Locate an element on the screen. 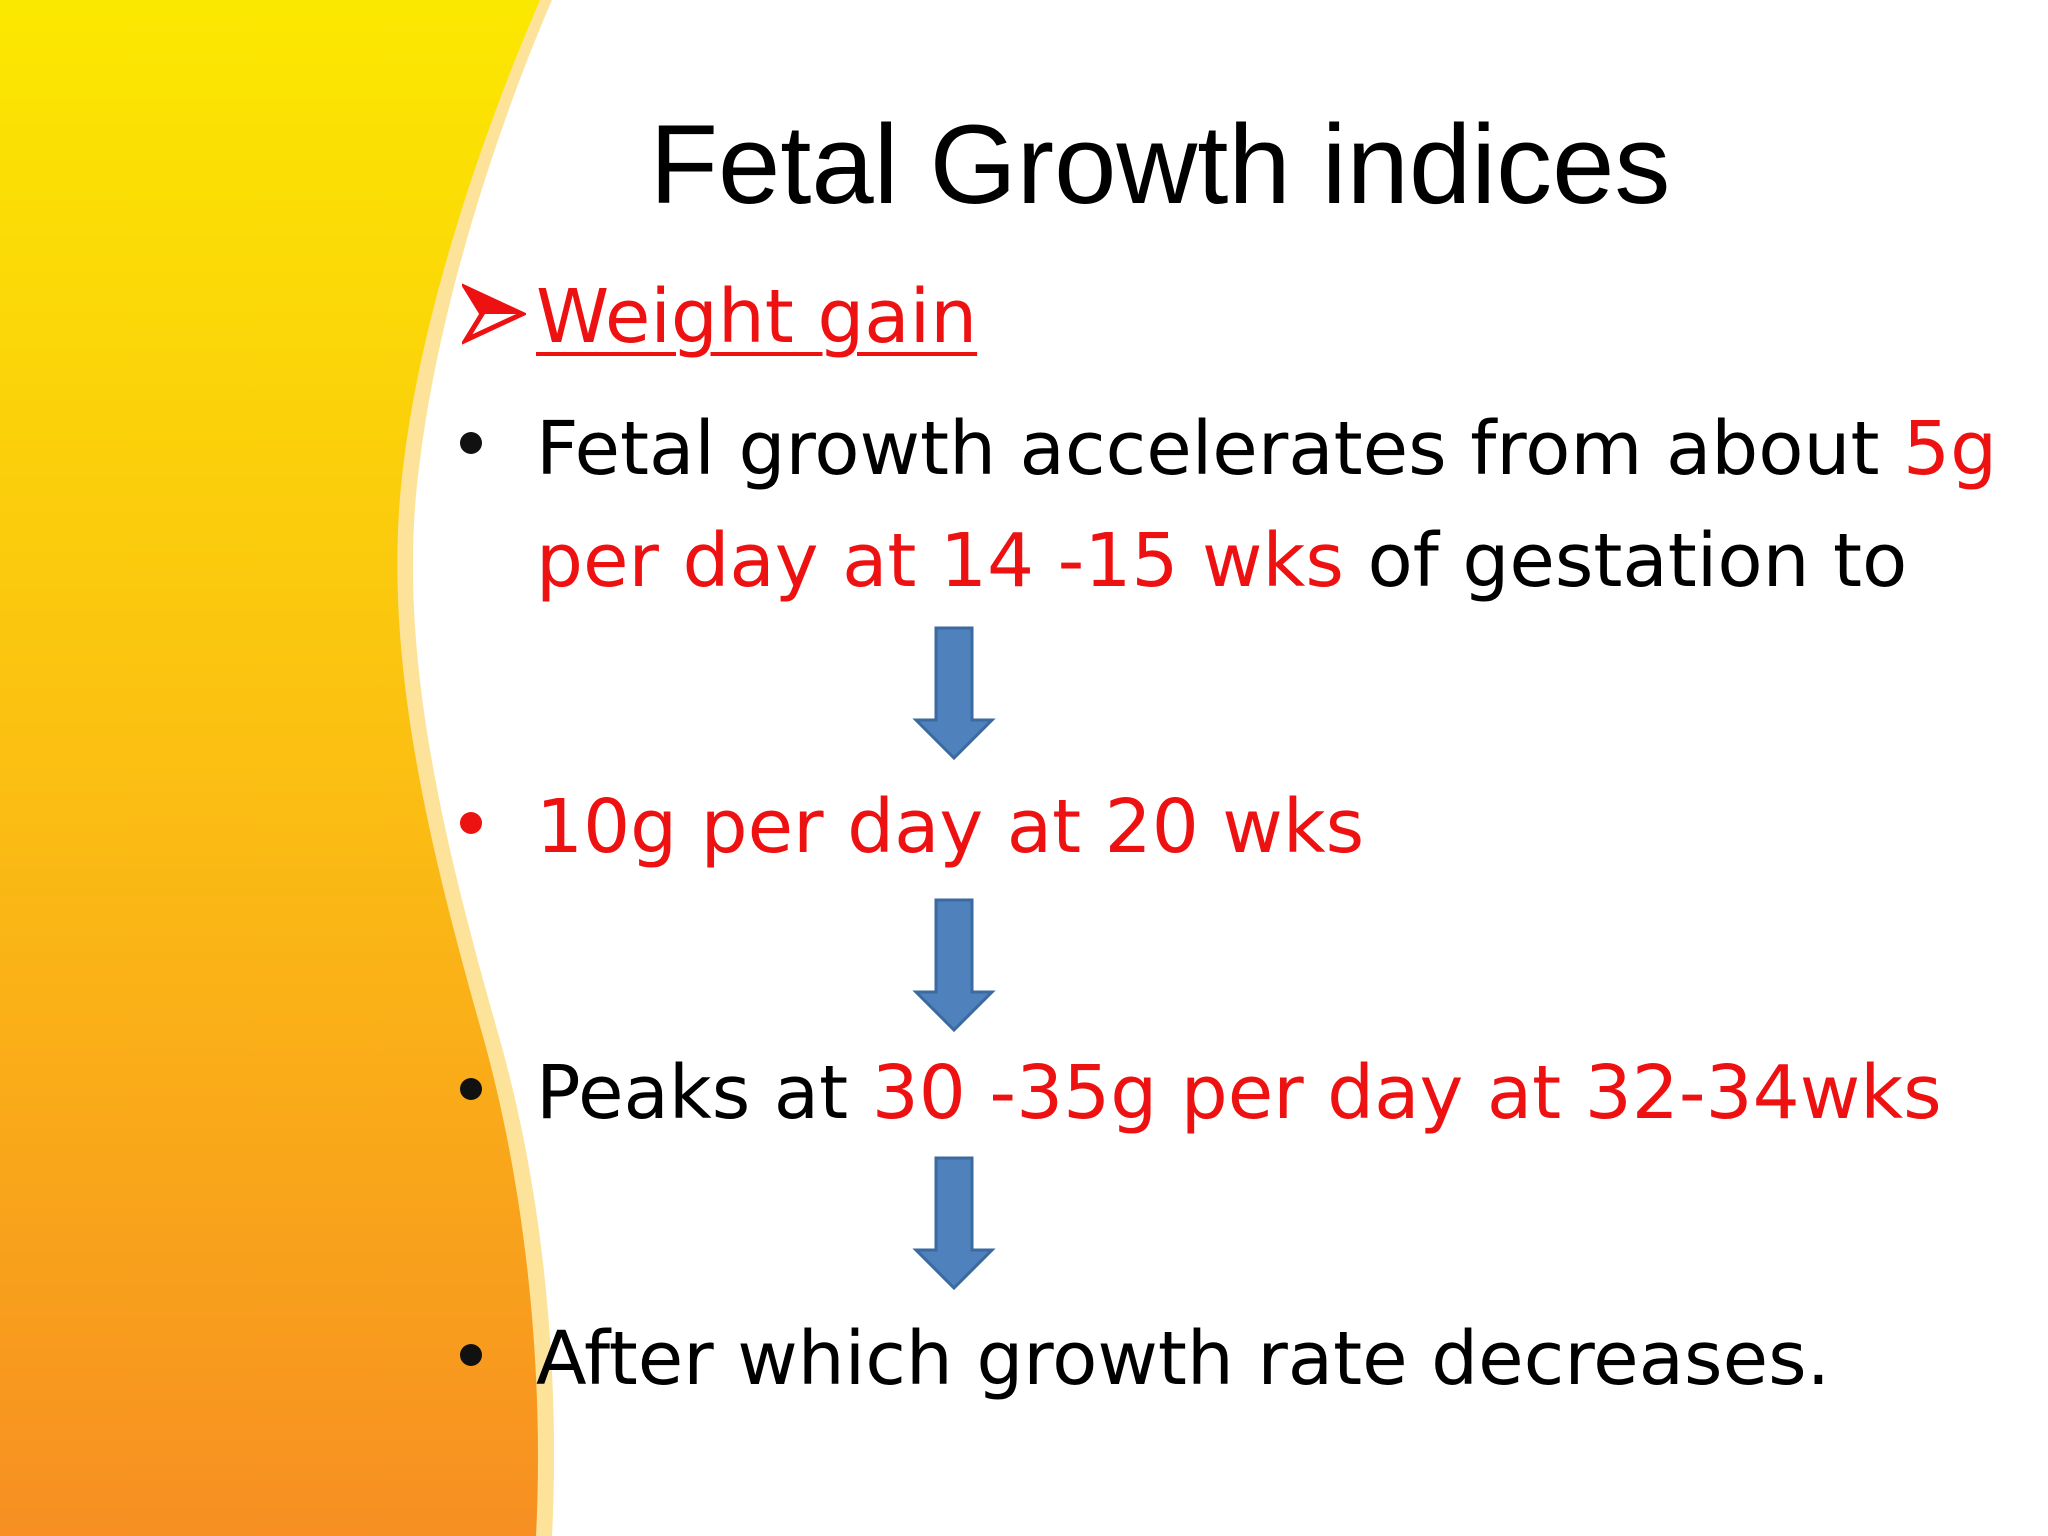 This screenshot has width=2048, height=1536. bullet-3-text: Peaks at 30 -35g per day at 32-34wks is located at coordinates (1239, 1093).